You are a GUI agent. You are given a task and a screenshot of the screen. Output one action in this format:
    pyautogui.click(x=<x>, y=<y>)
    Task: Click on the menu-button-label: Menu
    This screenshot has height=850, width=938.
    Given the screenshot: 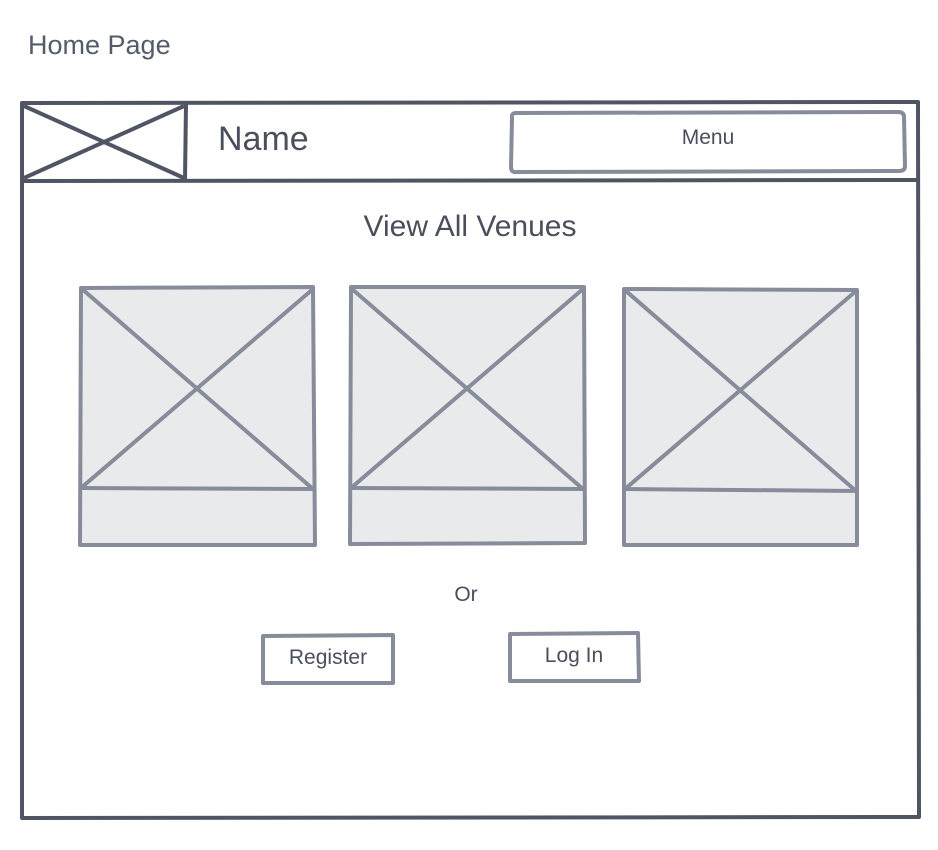 What is the action you would take?
    pyautogui.click(x=708, y=137)
    